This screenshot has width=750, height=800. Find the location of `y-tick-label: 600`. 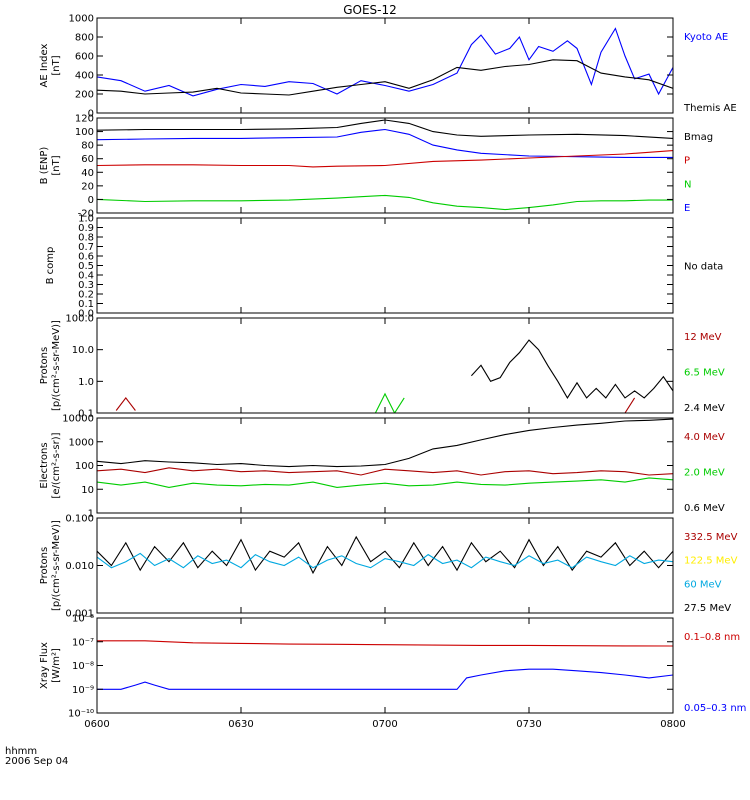

y-tick-label: 600 is located at coordinates (84, 57).